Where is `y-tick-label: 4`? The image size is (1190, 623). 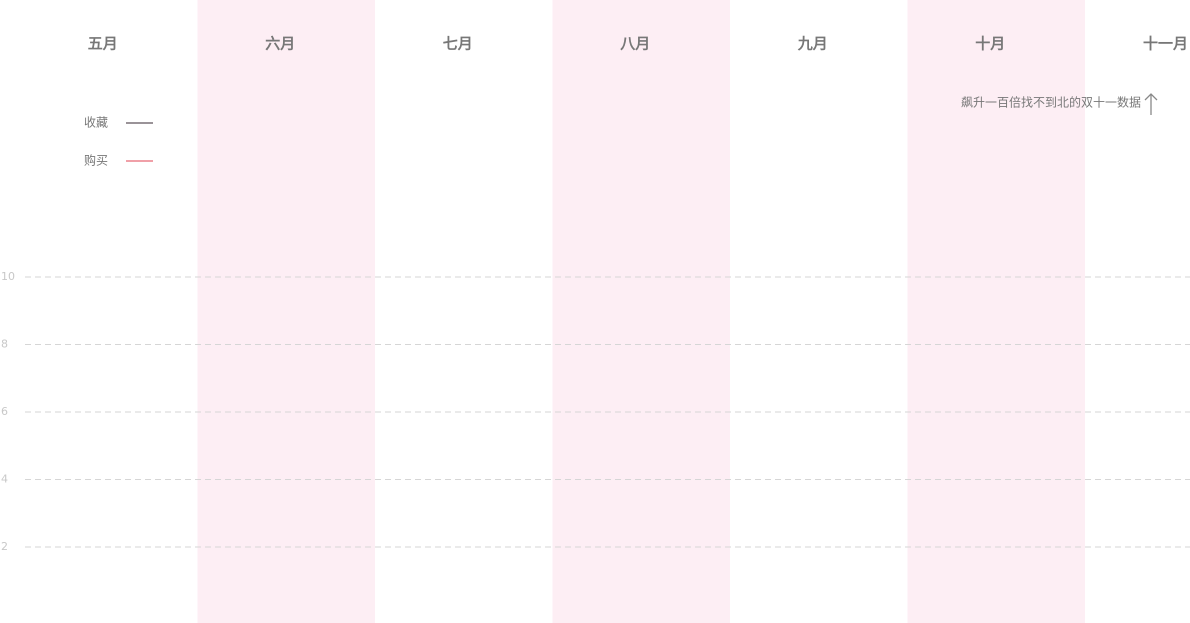 y-tick-label: 4 is located at coordinates (4, 479).